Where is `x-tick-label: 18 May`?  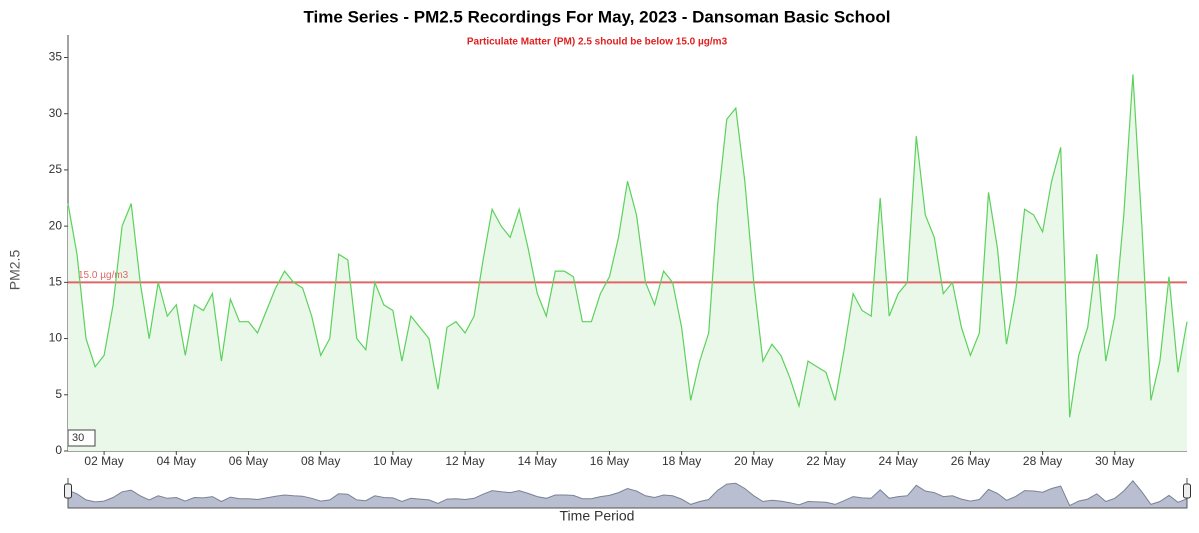
x-tick-label: 18 May is located at coordinates (681, 461).